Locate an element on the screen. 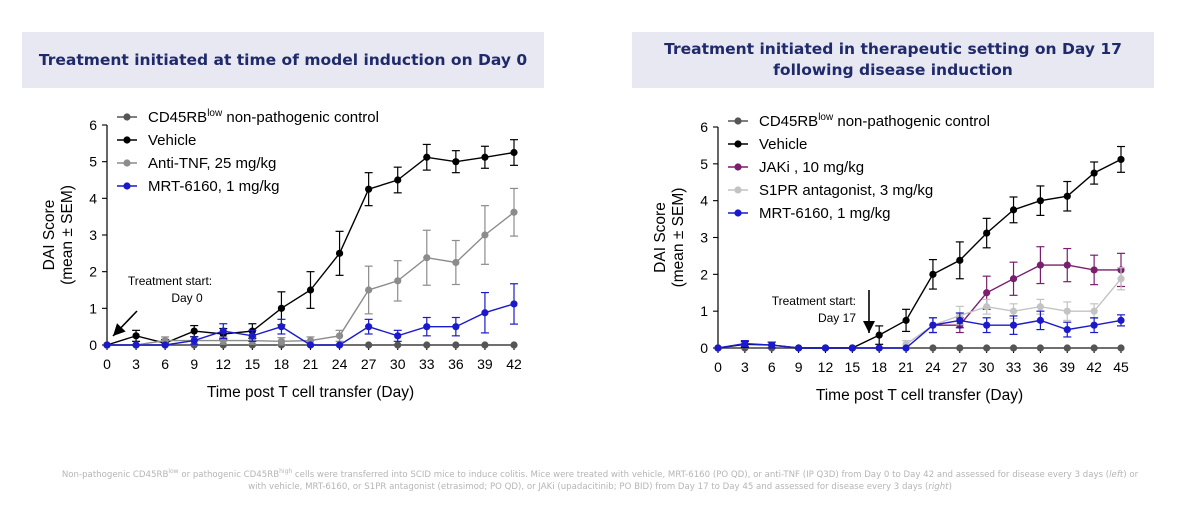 Image resolution: width=1180 pixels, height=513 pixels. x-tick-label: 39 is located at coordinates (1067, 367).